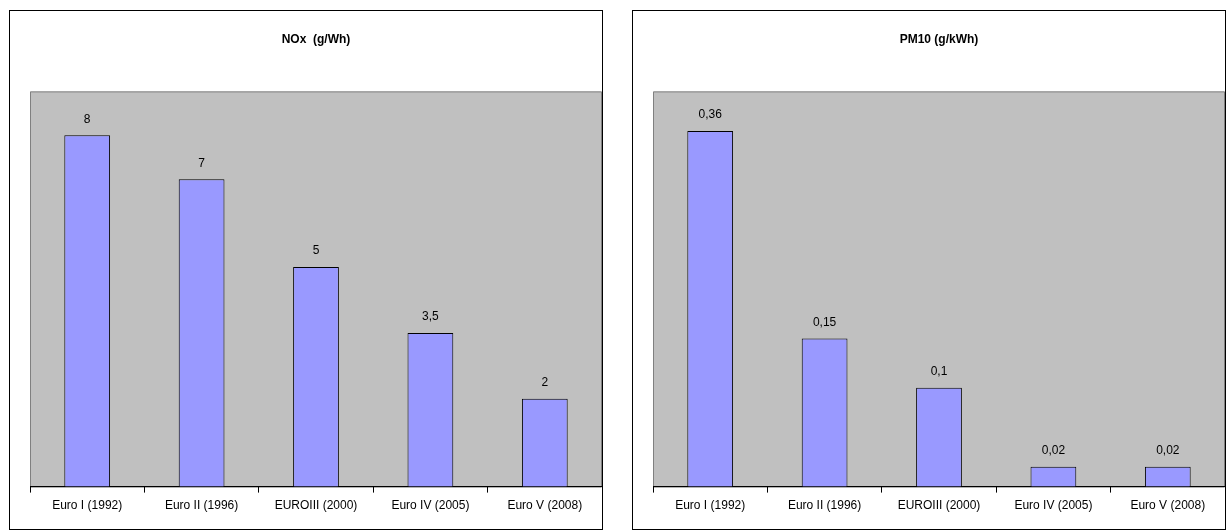  What do you see at coordinates (202, 162) in the screenshot?
I see `data-label: 7` at bounding box center [202, 162].